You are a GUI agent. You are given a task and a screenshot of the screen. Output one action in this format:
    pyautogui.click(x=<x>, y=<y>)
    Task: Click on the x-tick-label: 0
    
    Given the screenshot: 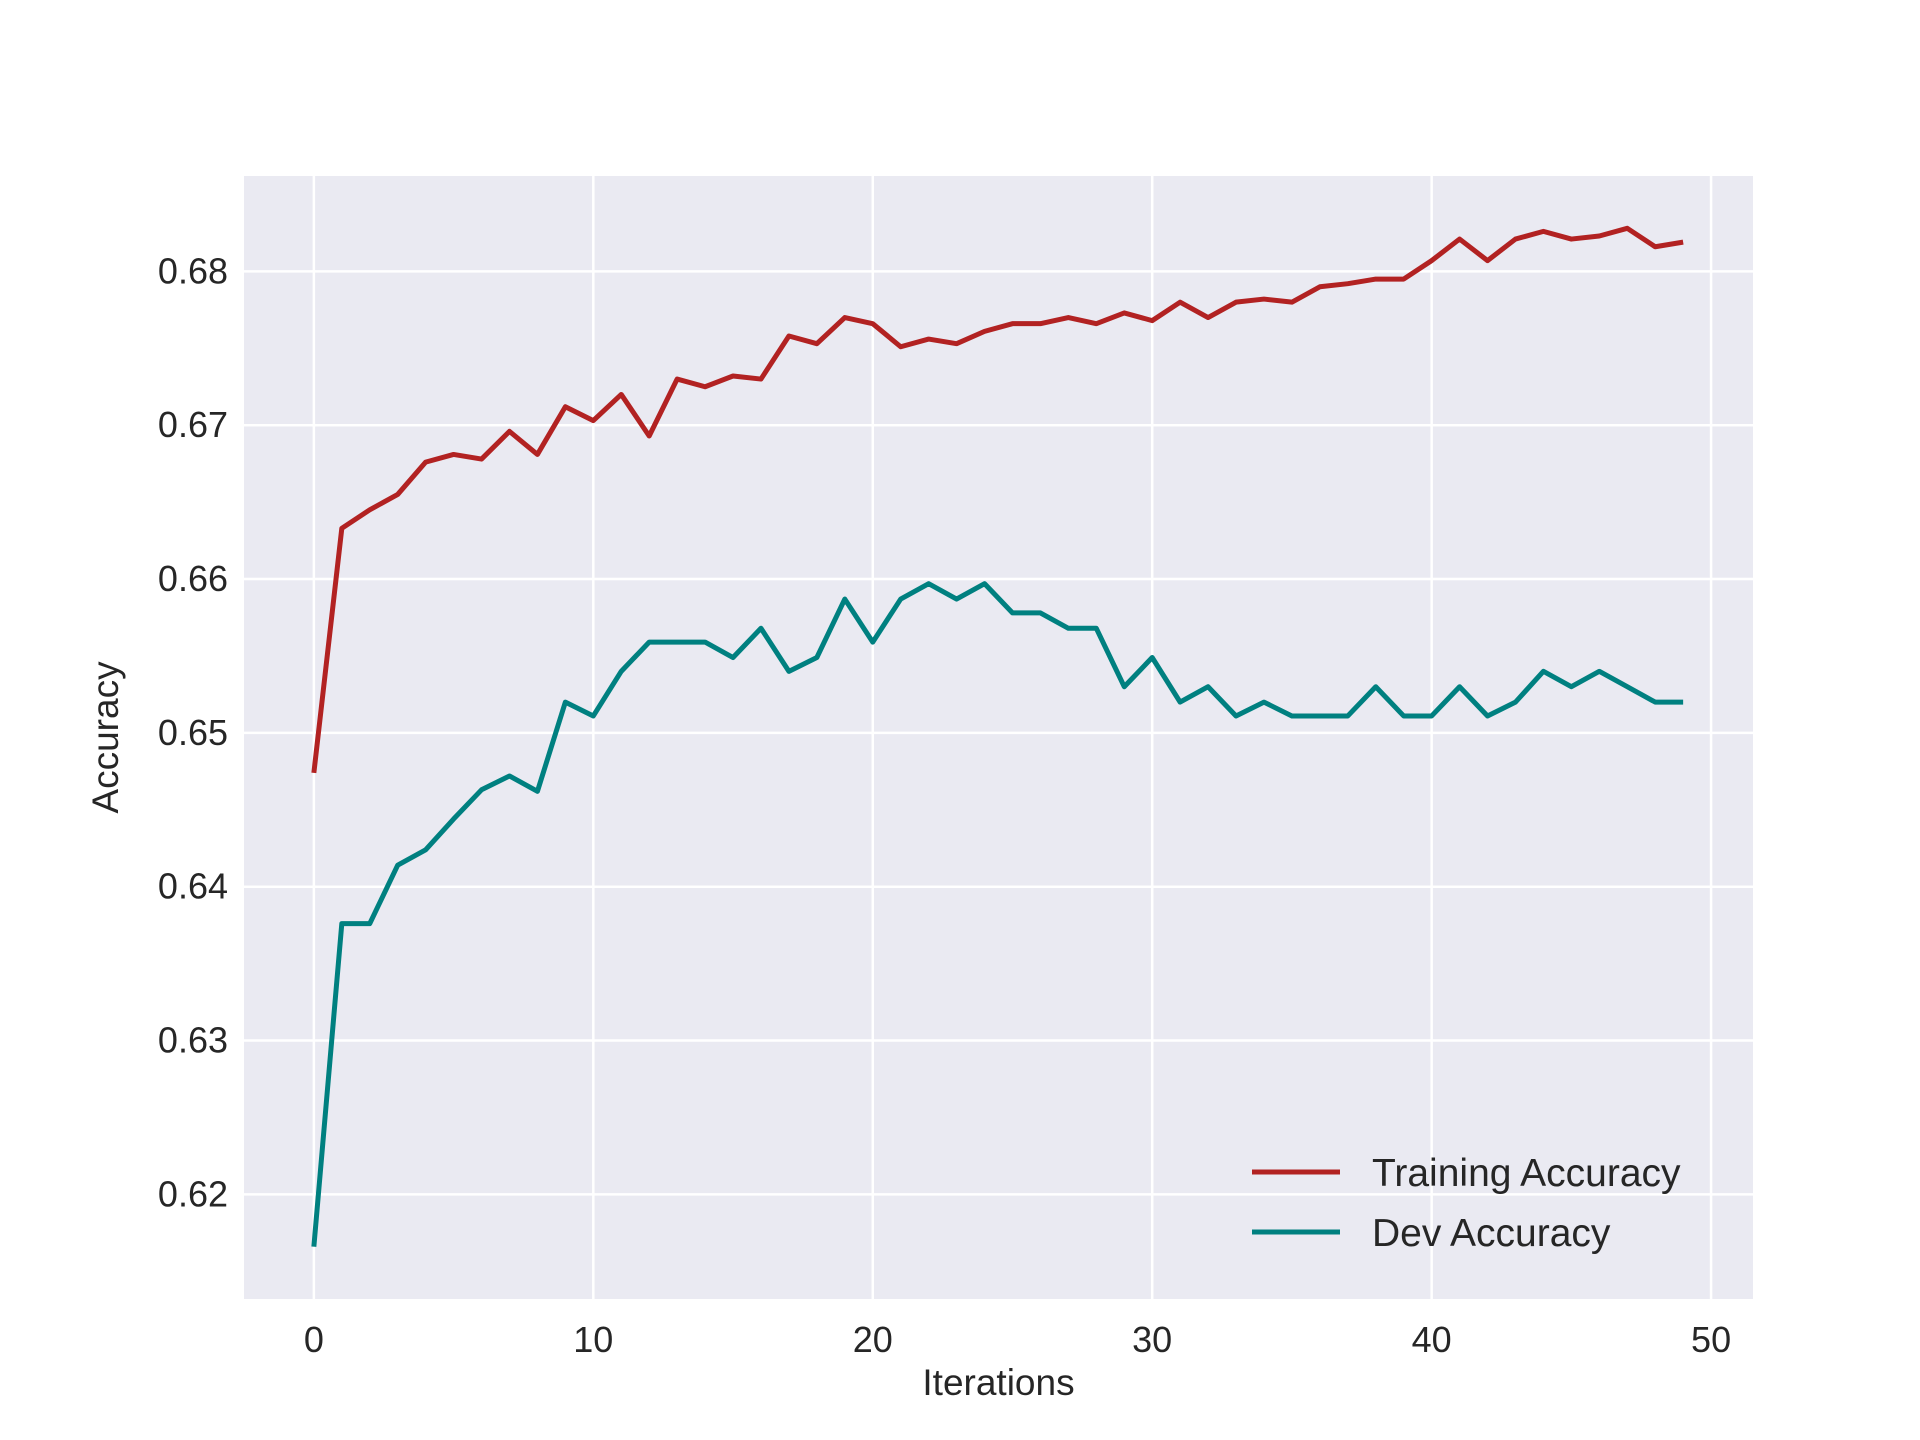 What is the action you would take?
    pyautogui.click(x=314, y=1339)
    